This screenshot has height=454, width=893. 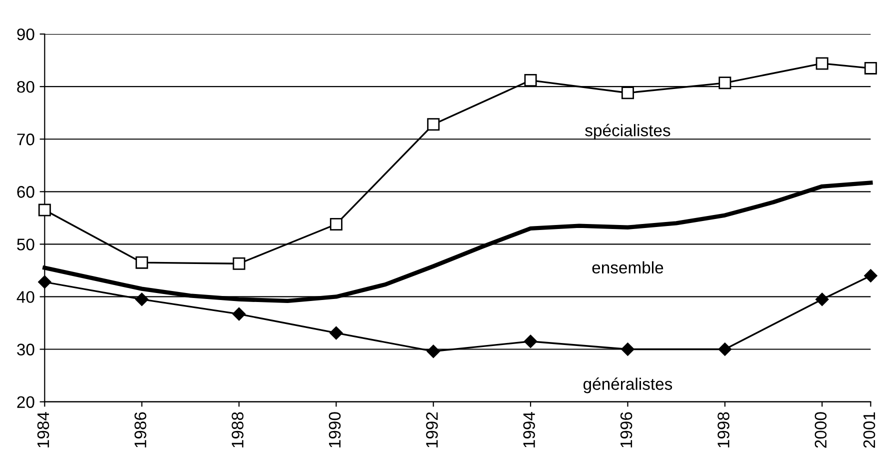 What do you see at coordinates (627, 132) in the screenshot?
I see `text: spécialistes` at bounding box center [627, 132].